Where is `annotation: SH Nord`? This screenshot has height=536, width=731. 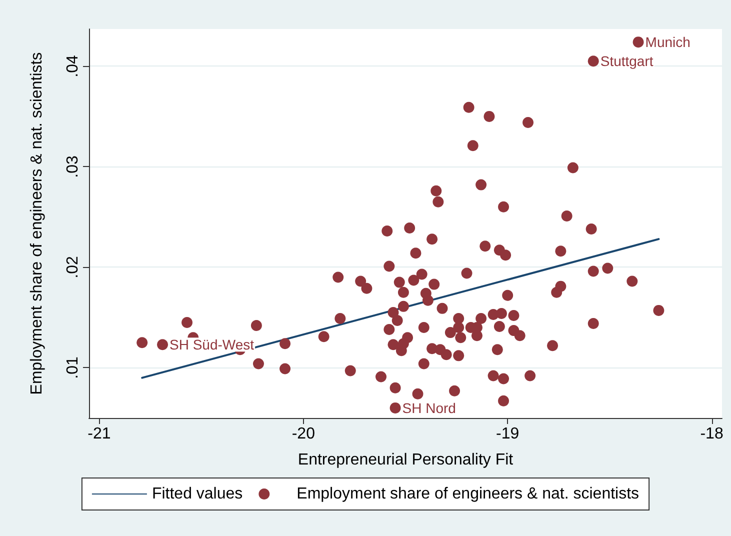
annotation: SH Nord is located at coordinates (429, 408).